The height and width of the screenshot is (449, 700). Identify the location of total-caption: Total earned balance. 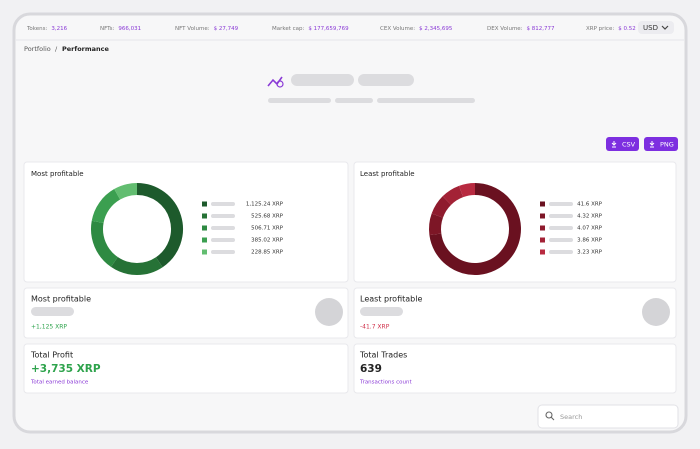
(59, 383).